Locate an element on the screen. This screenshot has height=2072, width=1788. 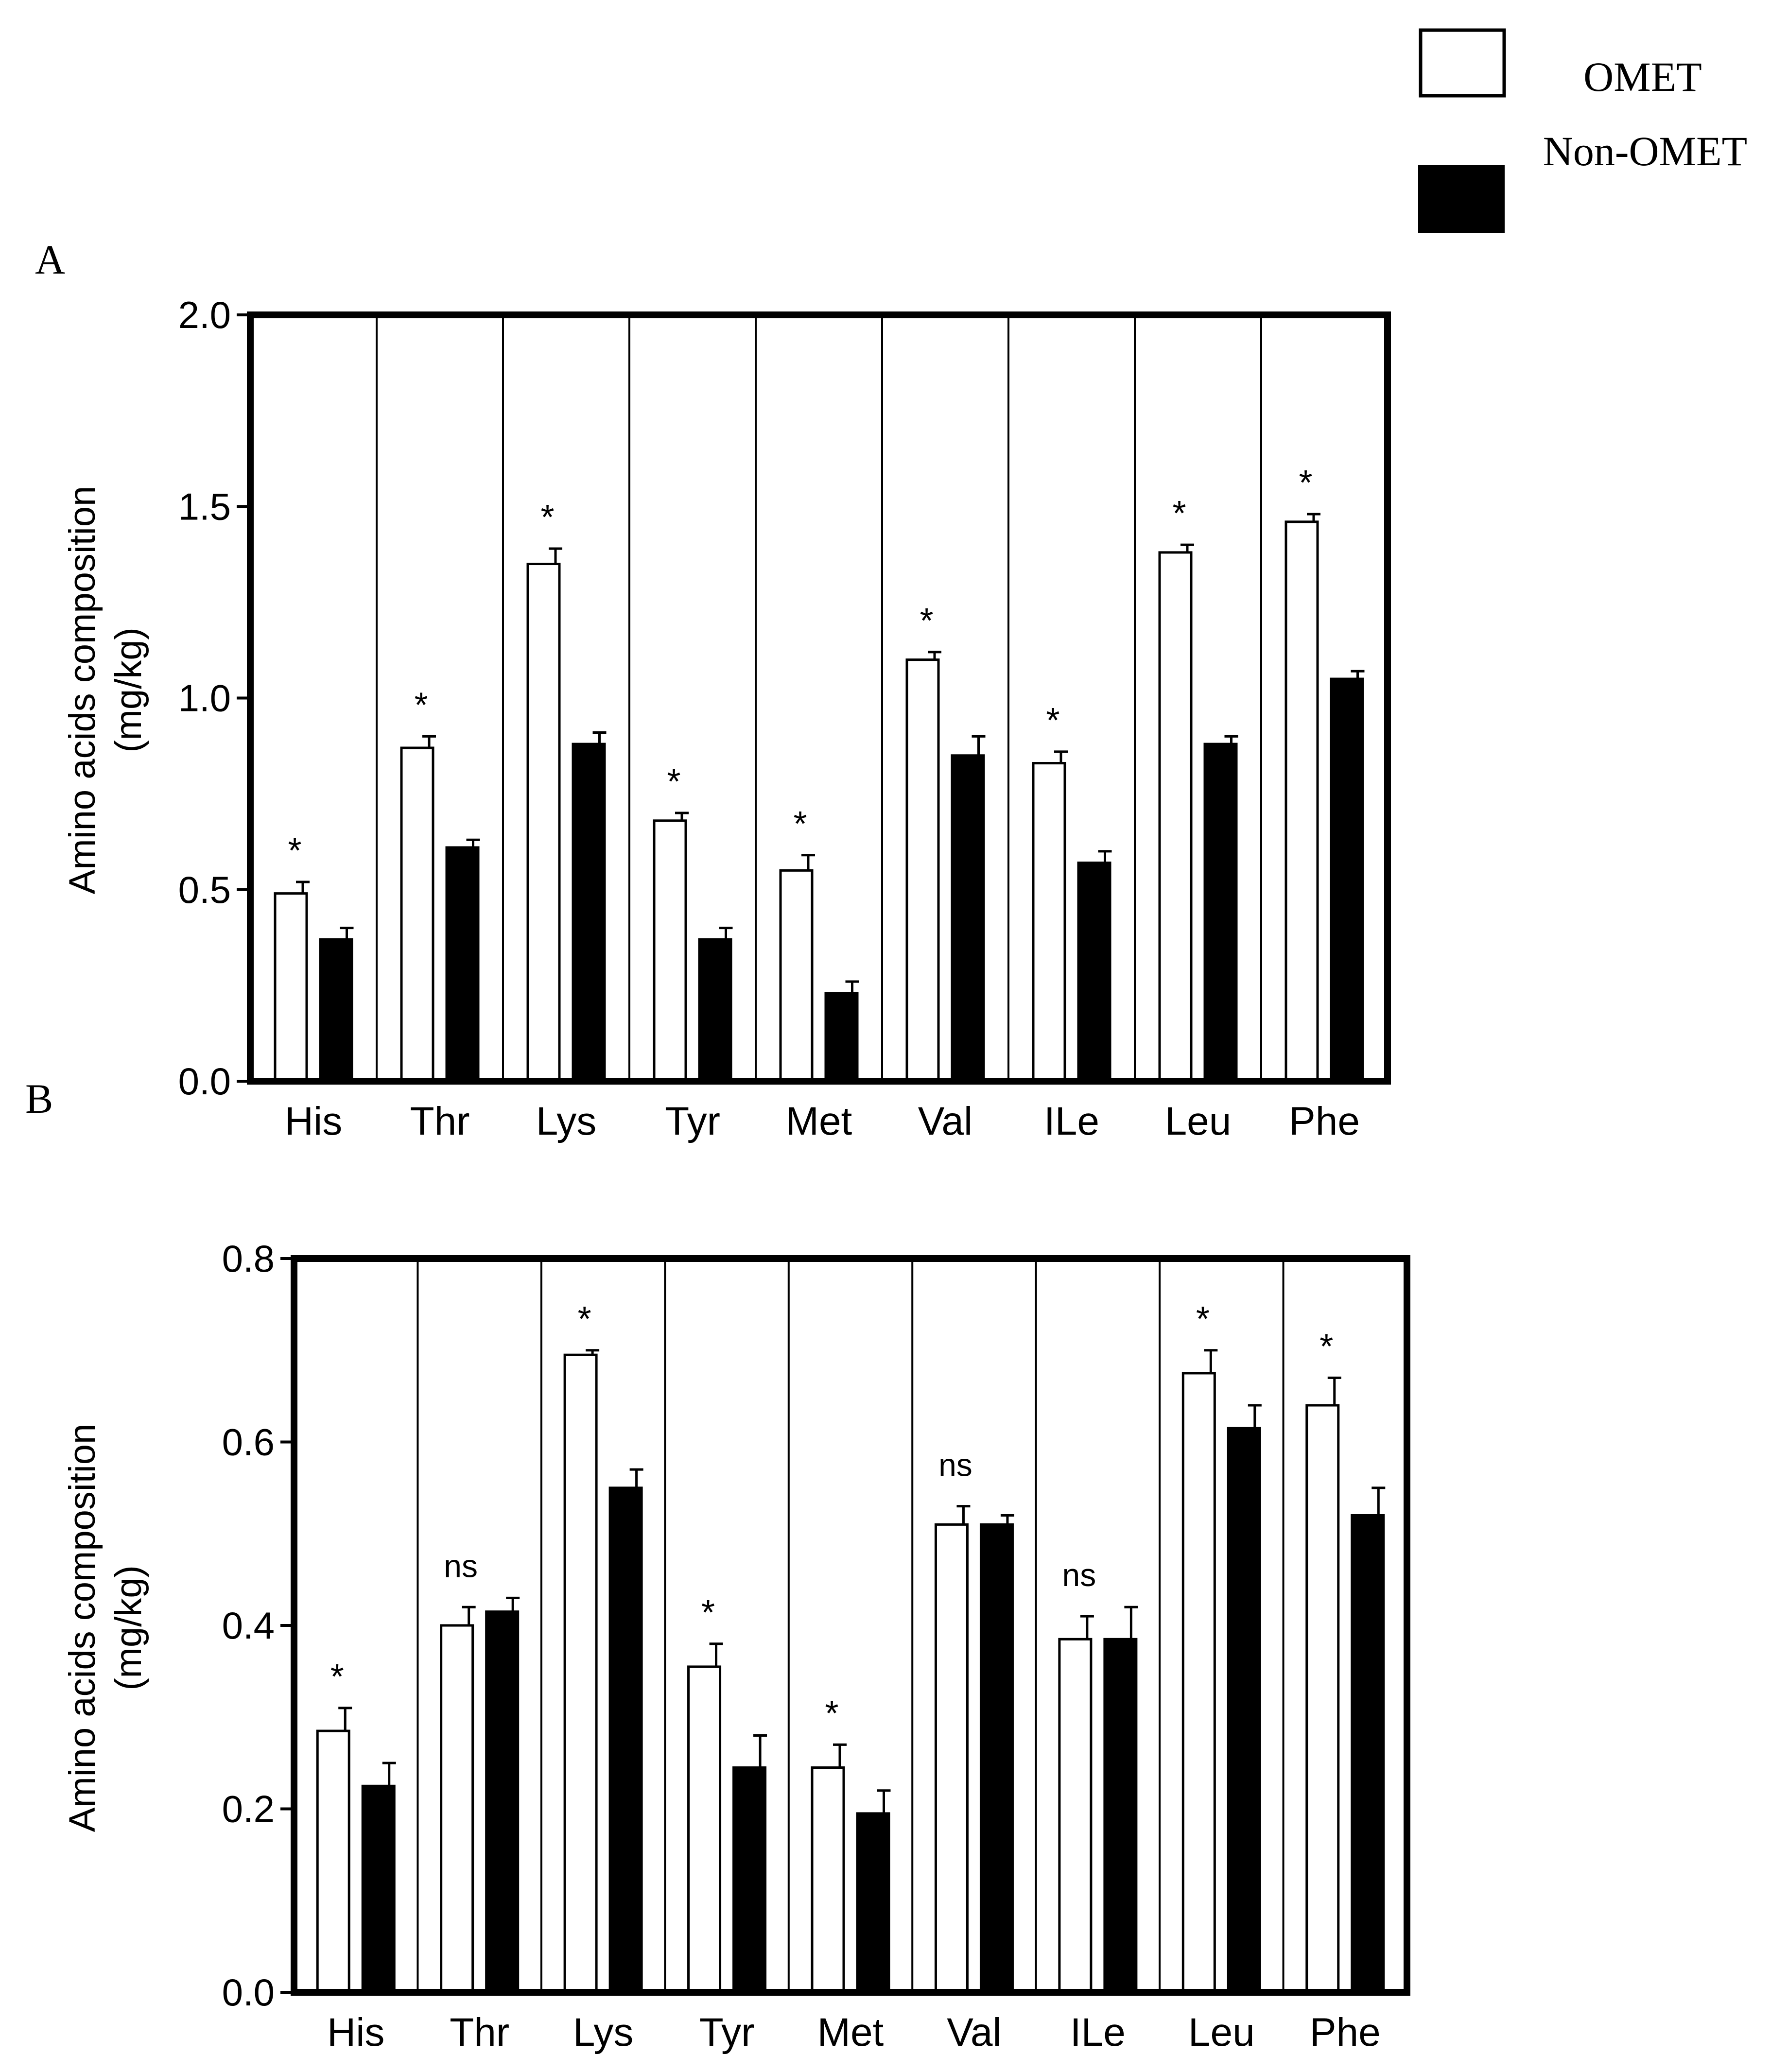
panel-b-ytick-label: 0.2 is located at coordinates (248, 1809).